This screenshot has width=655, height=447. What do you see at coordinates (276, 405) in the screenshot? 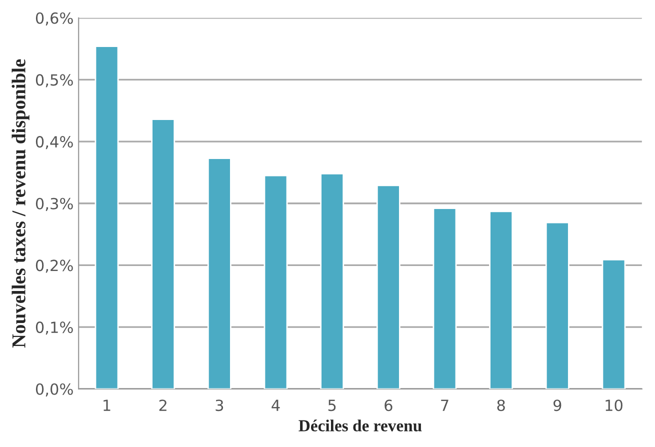
I see `x-tick-label: 4` at bounding box center [276, 405].